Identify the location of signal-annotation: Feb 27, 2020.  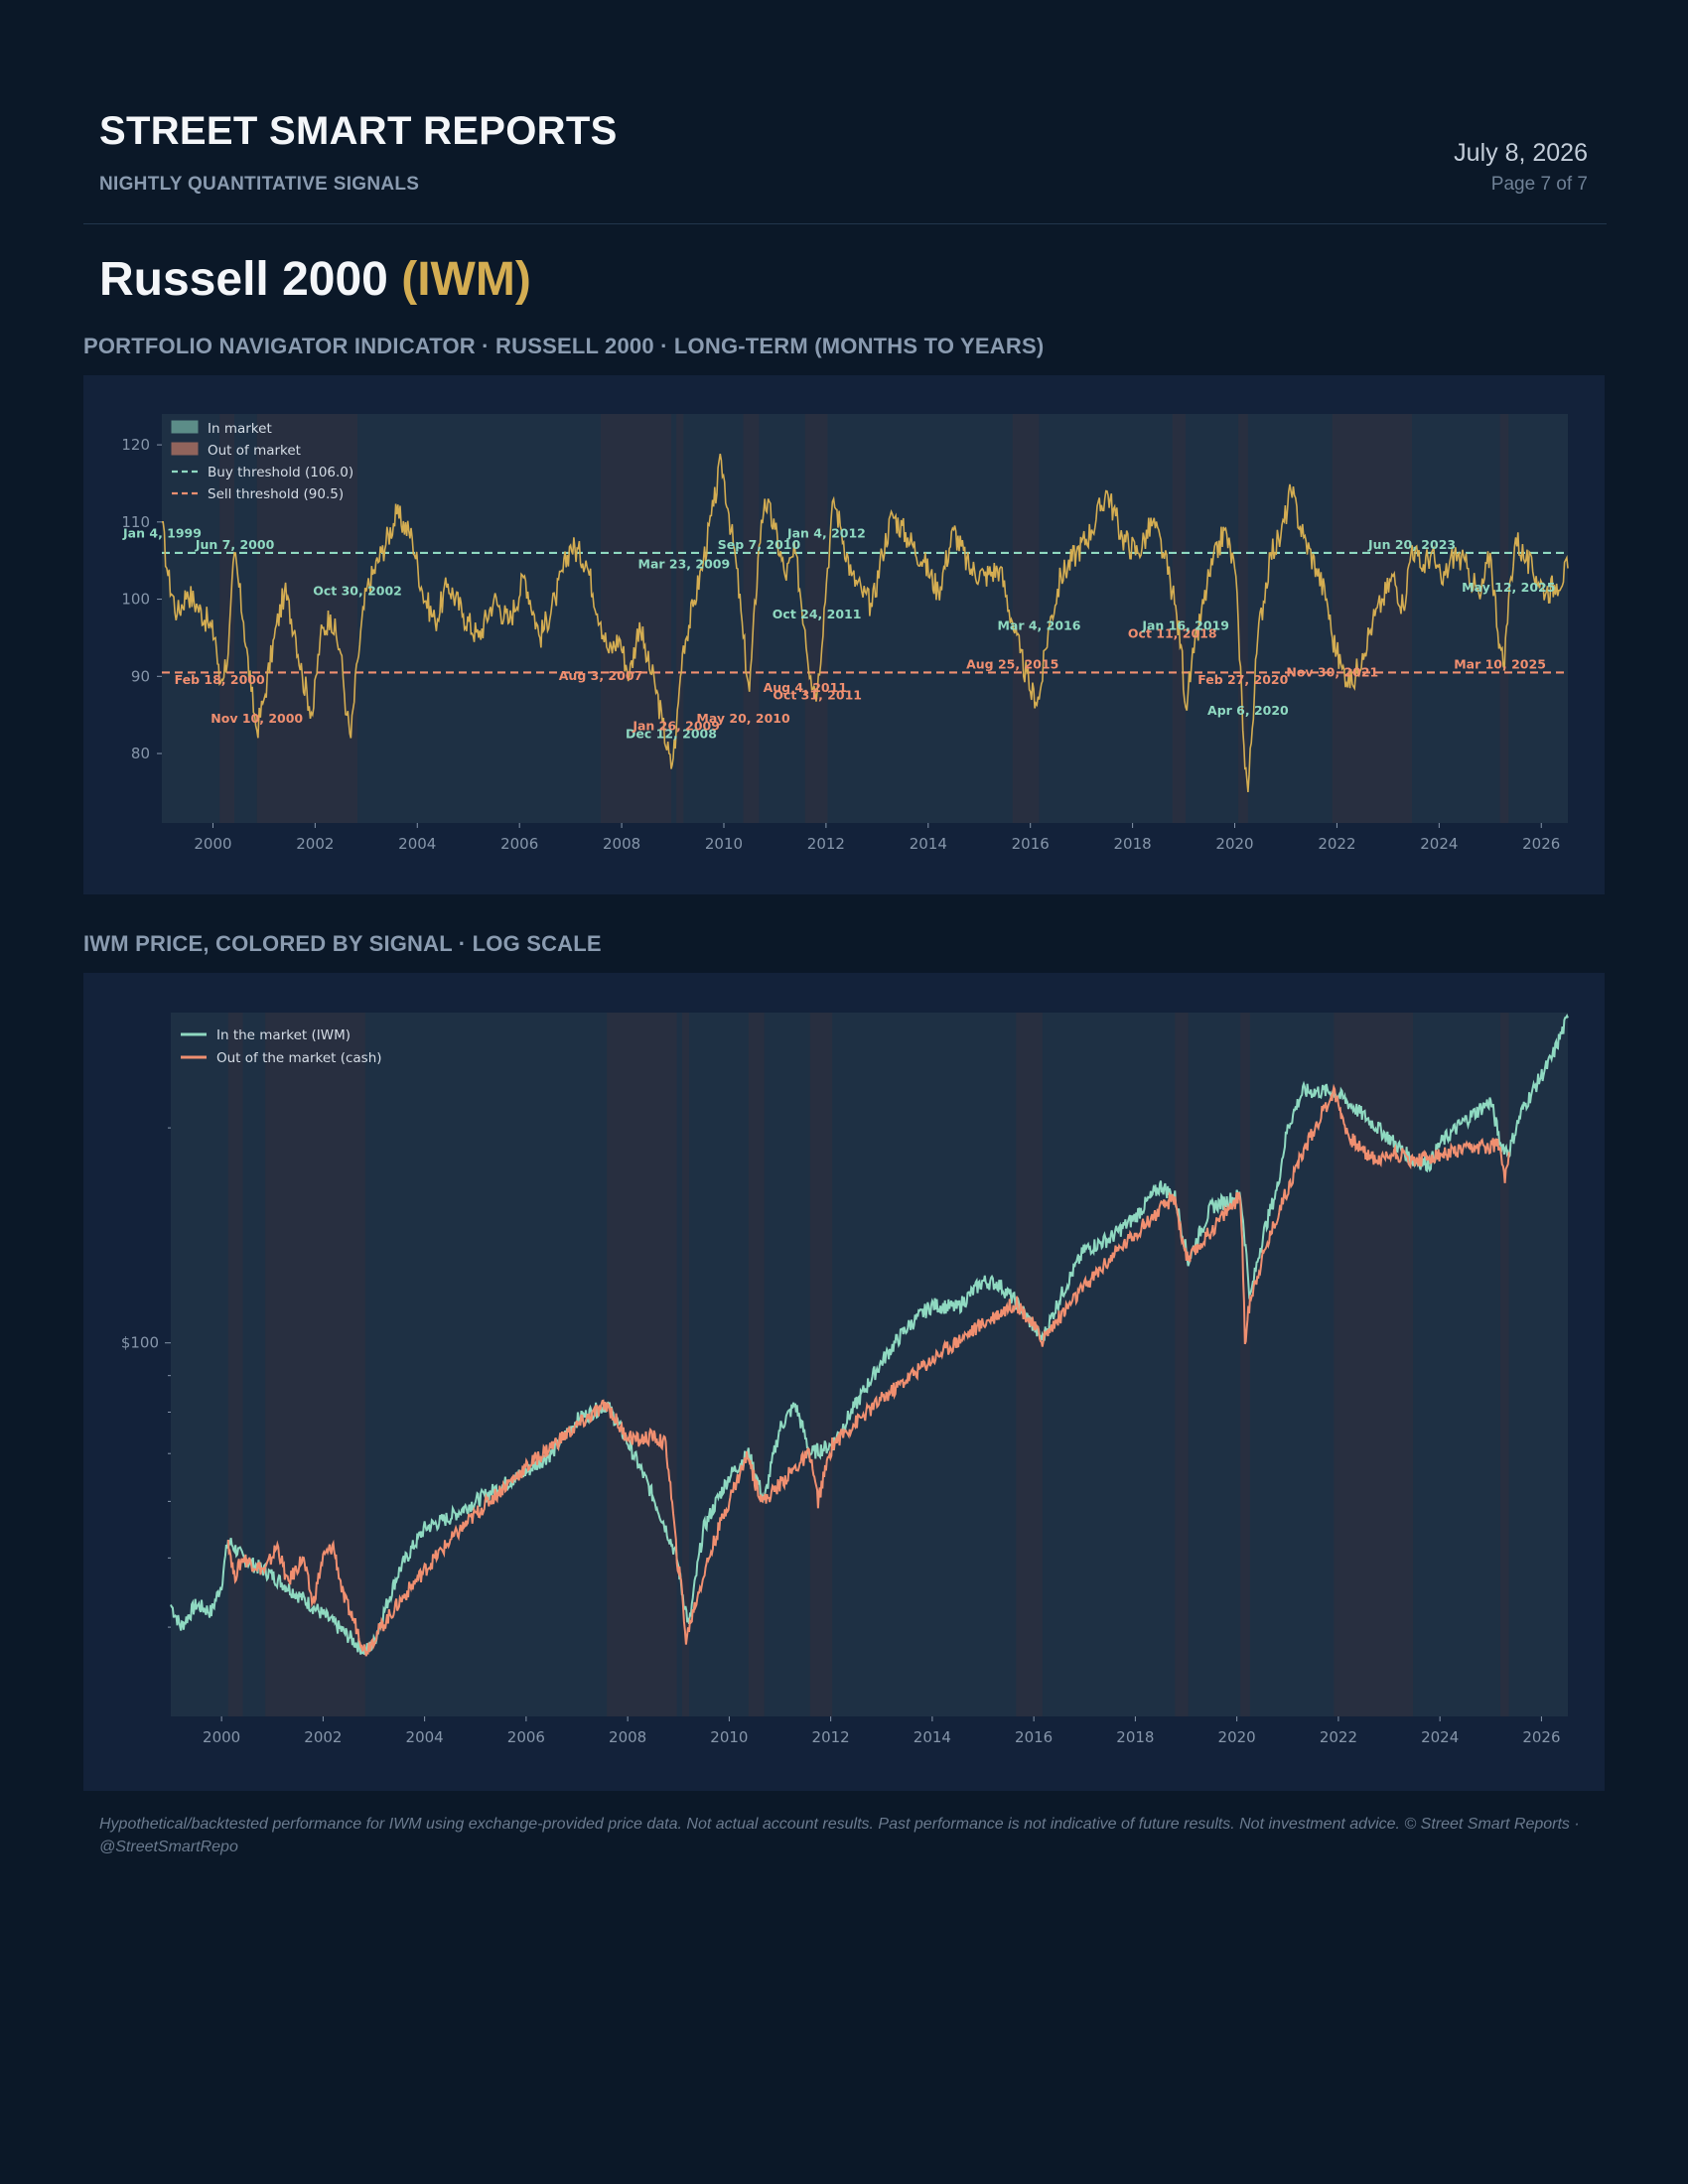
(1242, 679).